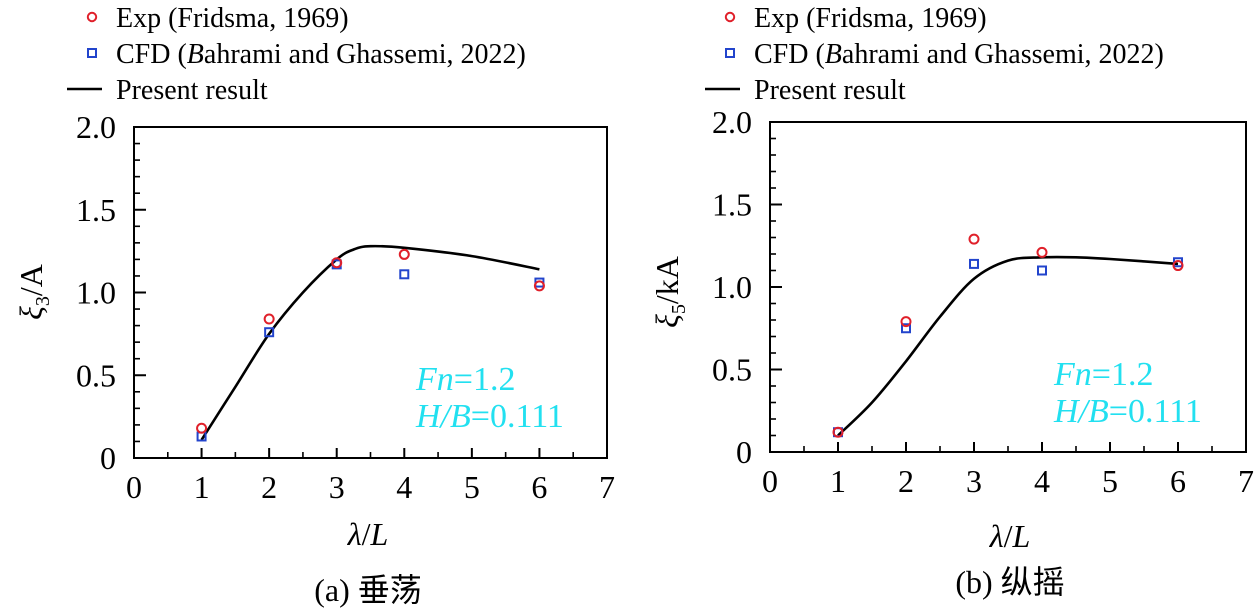  What do you see at coordinates (33, 292) in the screenshot?
I see `y-axis-label: ξ3/A` at bounding box center [33, 292].